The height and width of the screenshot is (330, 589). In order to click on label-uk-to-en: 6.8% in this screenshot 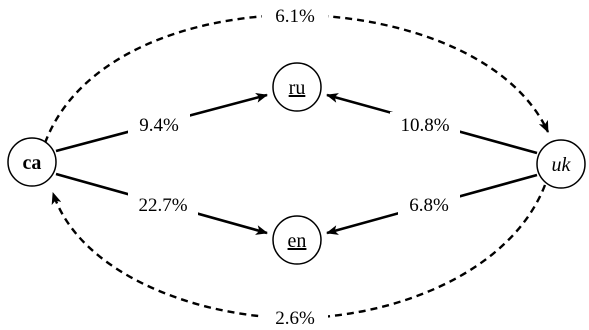, I will do `click(429, 205)`.